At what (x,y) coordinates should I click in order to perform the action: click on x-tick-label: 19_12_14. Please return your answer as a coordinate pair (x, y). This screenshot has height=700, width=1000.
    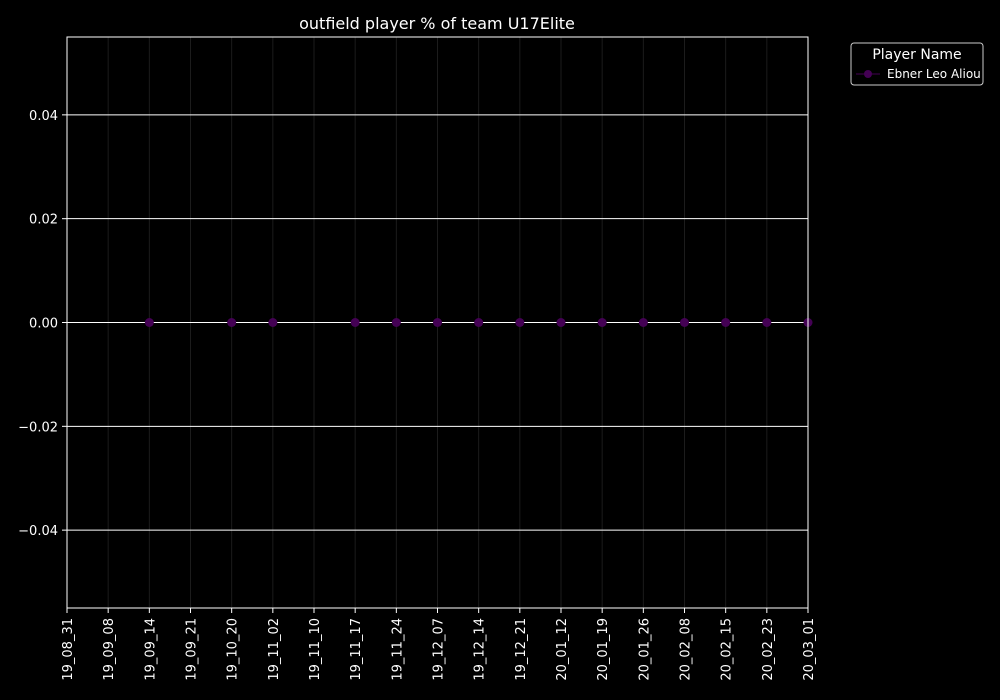
    Looking at the image, I should click on (480, 649).